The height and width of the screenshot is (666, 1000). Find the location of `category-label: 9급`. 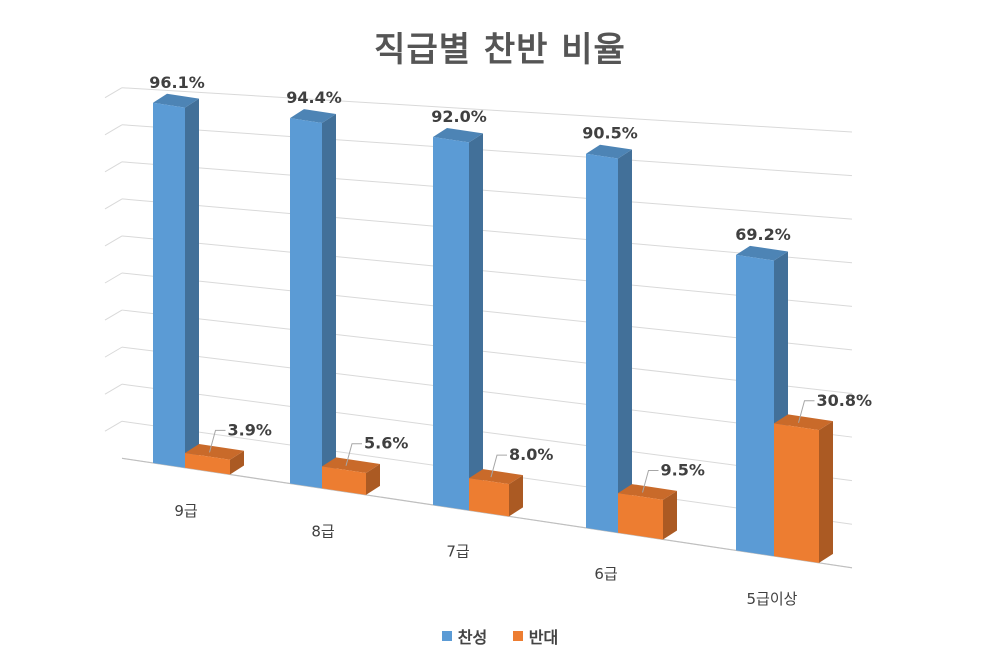

category-label: 9급 is located at coordinates (186, 511).